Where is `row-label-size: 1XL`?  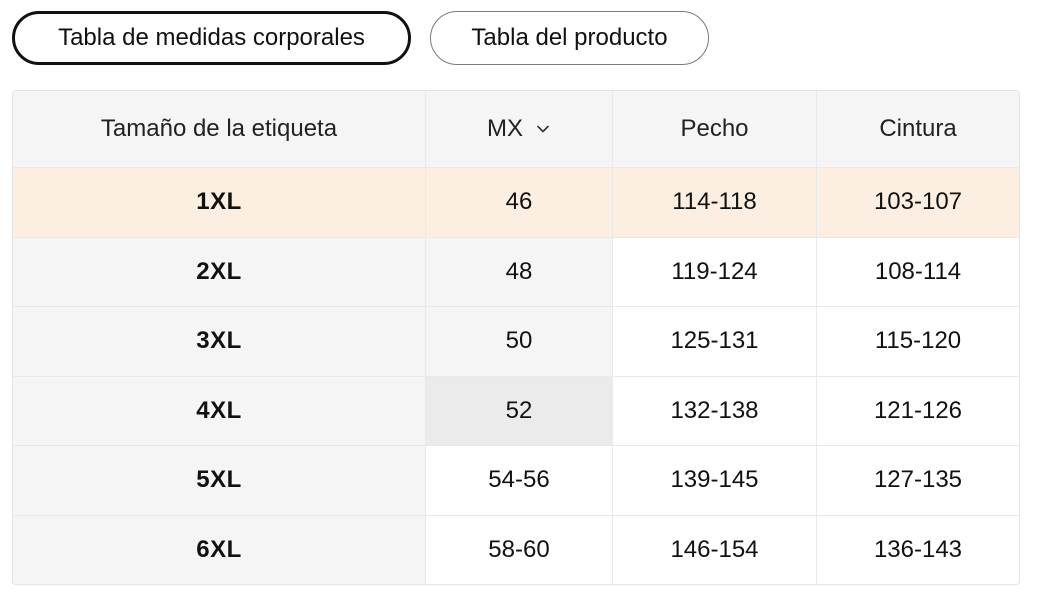
row-label-size: 1XL is located at coordinates (219, 202).